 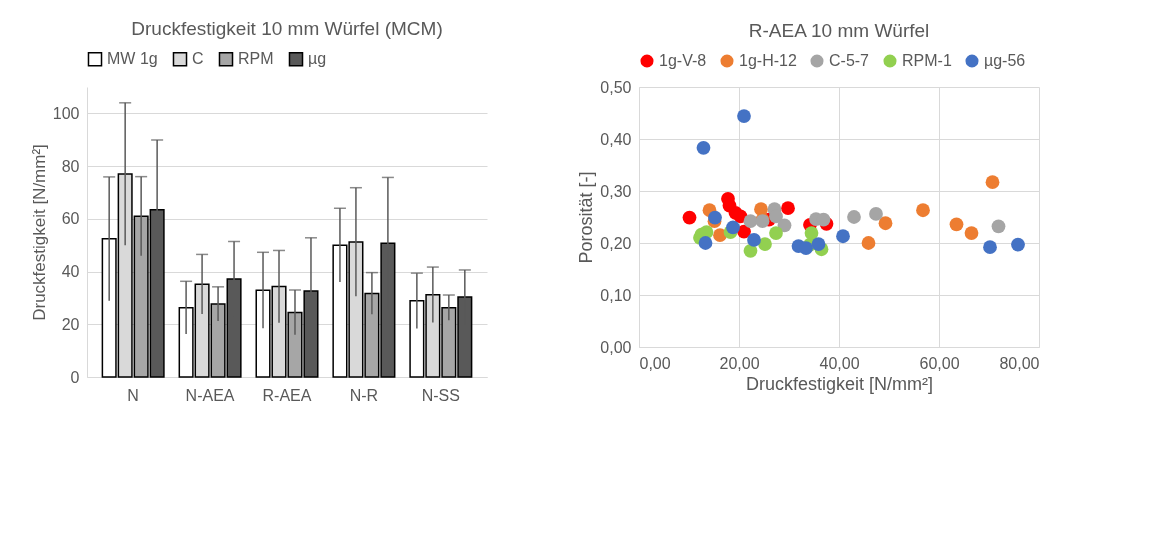 What do you see at coordinates (927, 60) in the screenshot?
I see `legend-label: RPM-1` at bounding box center [927, 60].